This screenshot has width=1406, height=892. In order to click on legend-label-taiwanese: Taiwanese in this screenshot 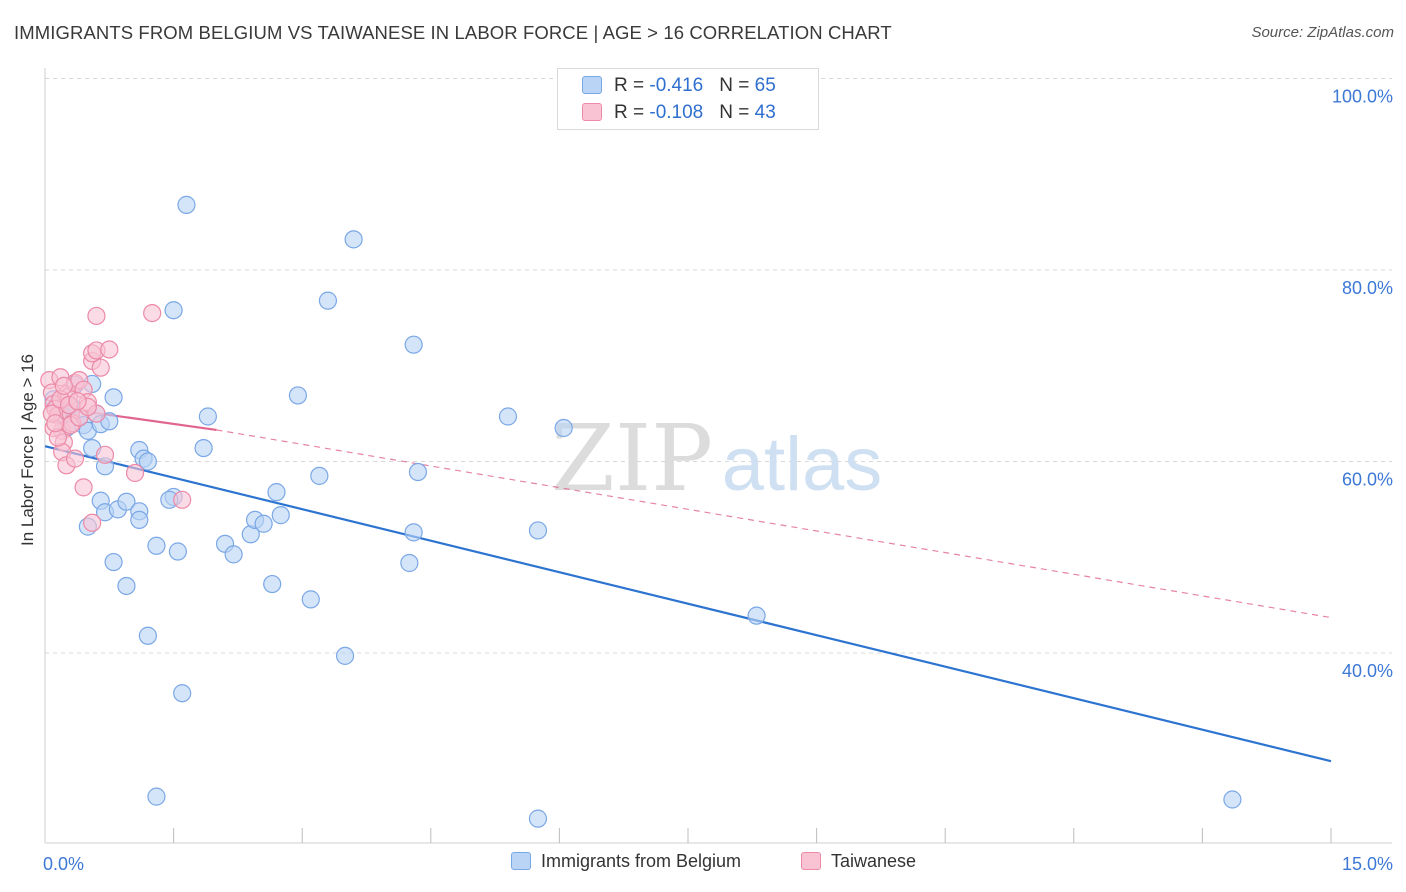, I will do `click(874, 861)`.